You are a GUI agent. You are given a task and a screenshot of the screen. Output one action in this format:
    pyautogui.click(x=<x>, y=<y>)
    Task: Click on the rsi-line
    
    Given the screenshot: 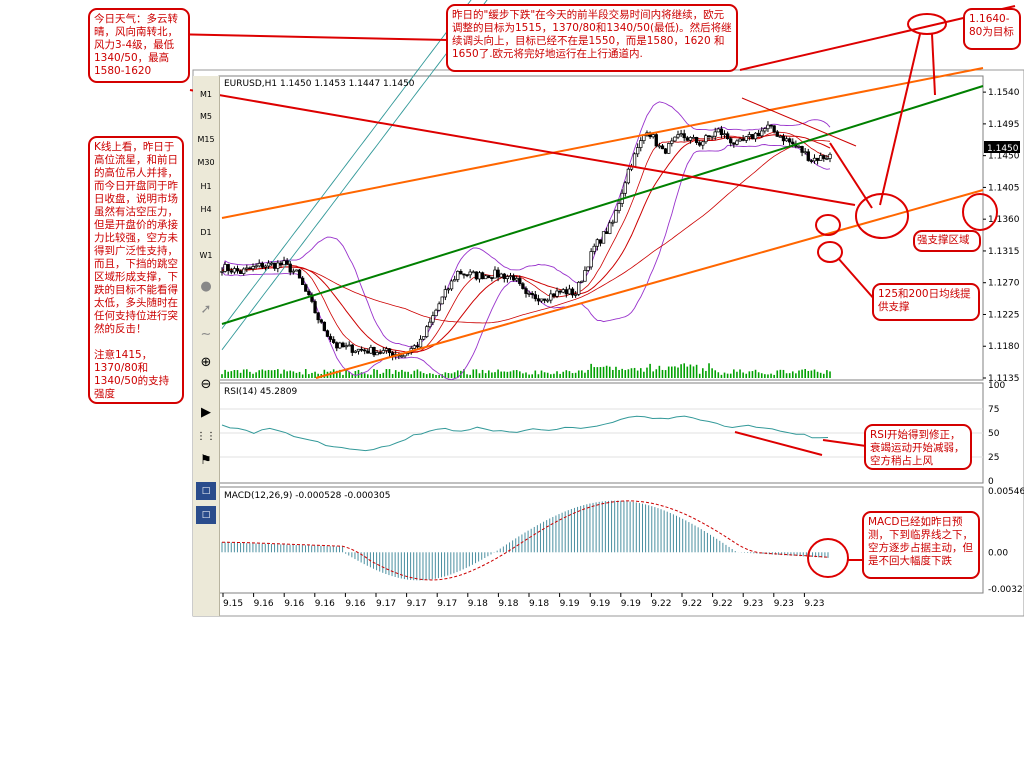 What is the action you would take?
    pyautogui.click(x=525, y=433)
    